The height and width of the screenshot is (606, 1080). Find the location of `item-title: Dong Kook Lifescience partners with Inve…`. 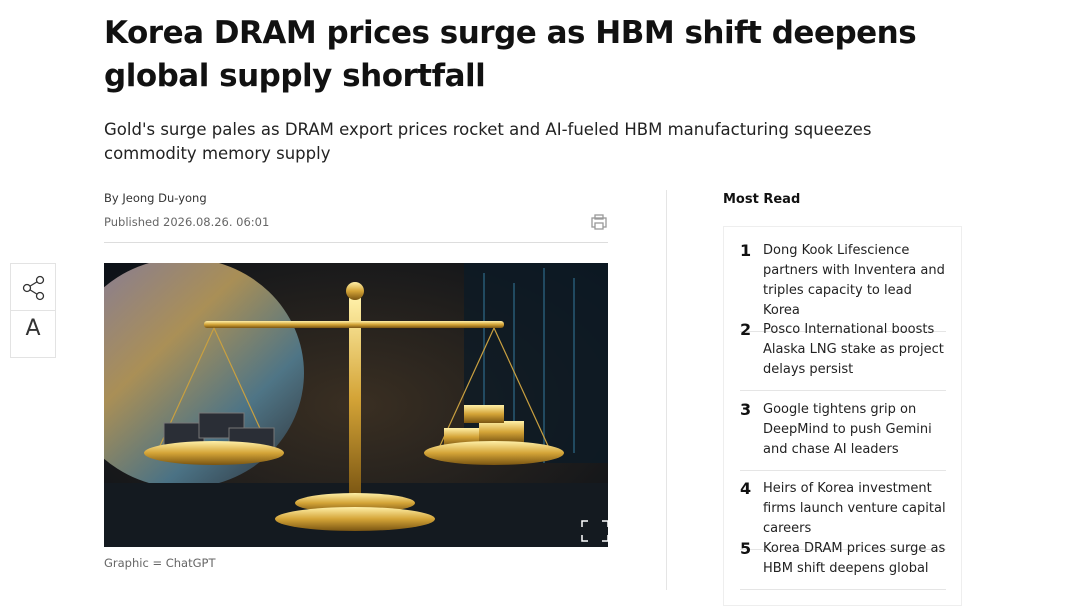

item-title: Dong Kook Lifescience partners with Inve… is located at coordinates (854, 280).